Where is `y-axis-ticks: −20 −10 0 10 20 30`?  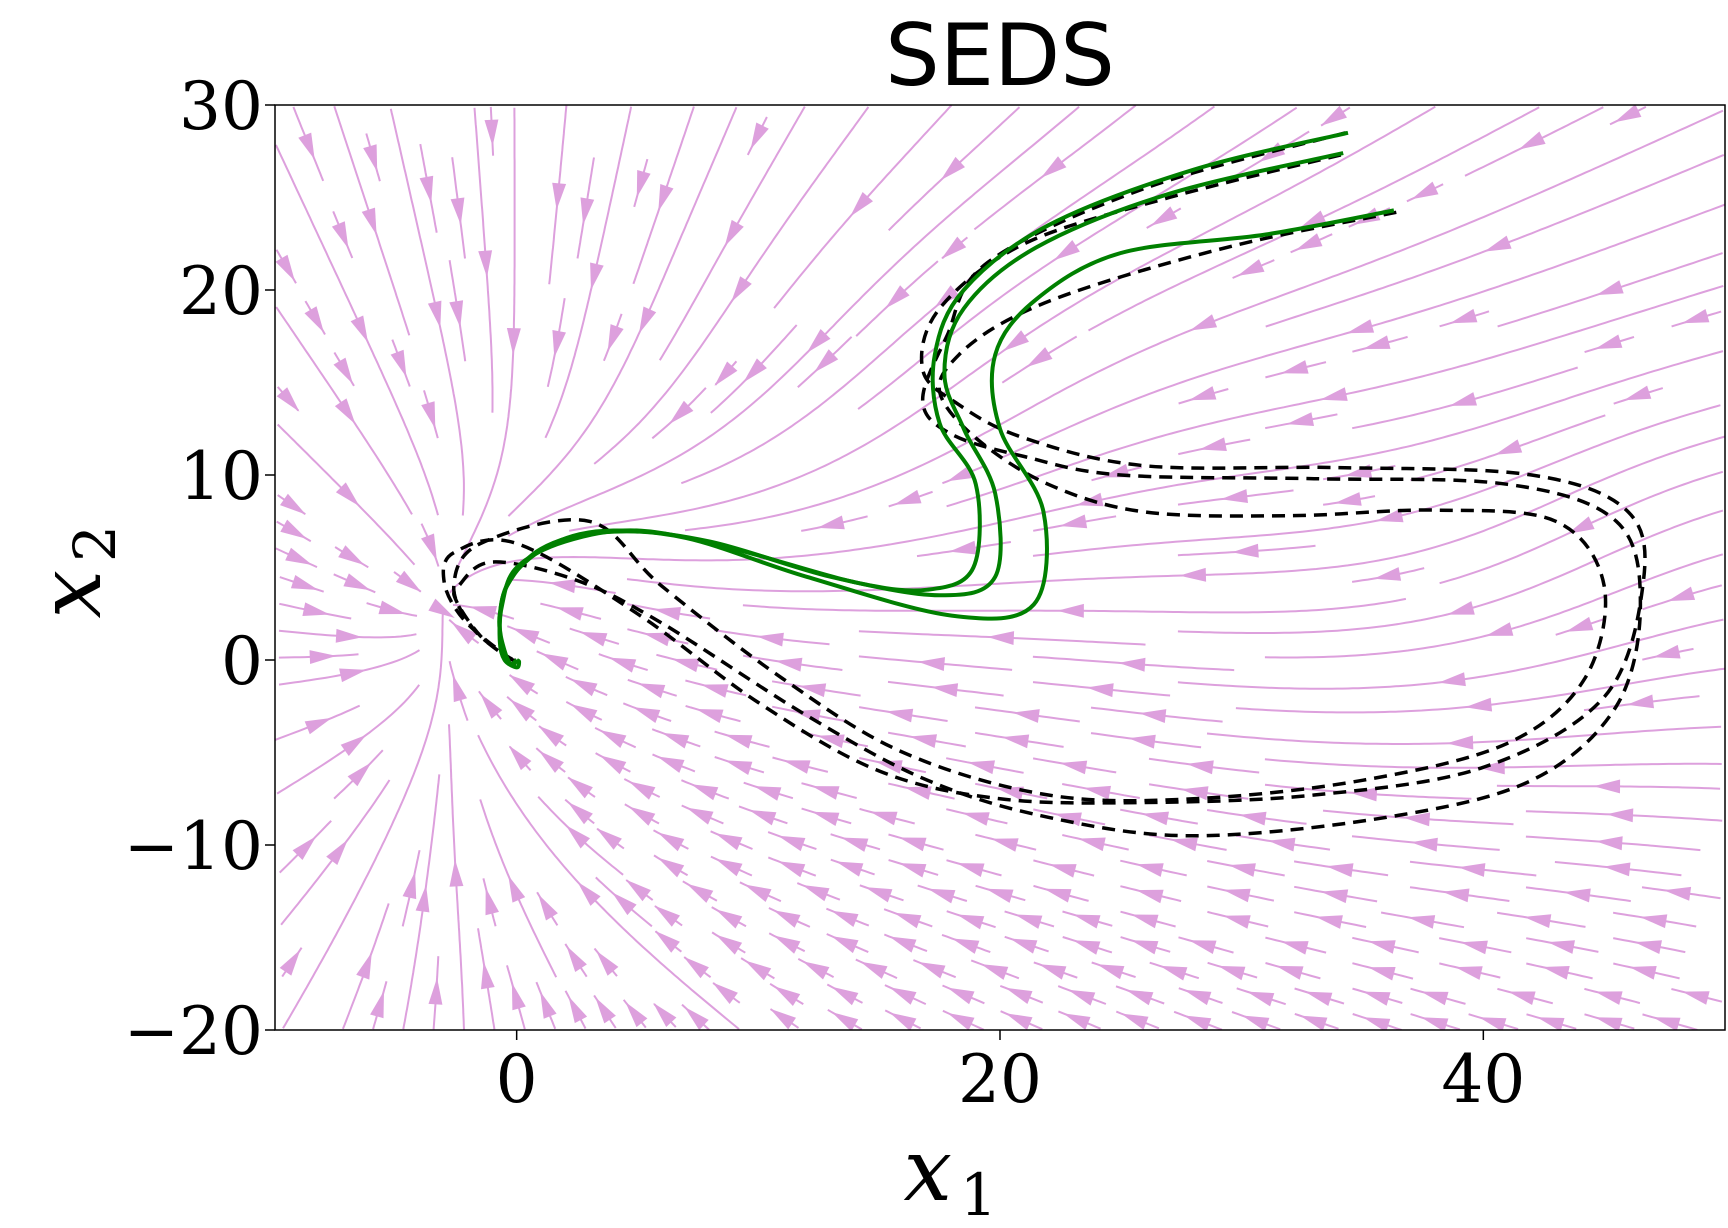
y-axis-ticks: −20 −10 0 10 20 30 is located at coordinates (199, 569).